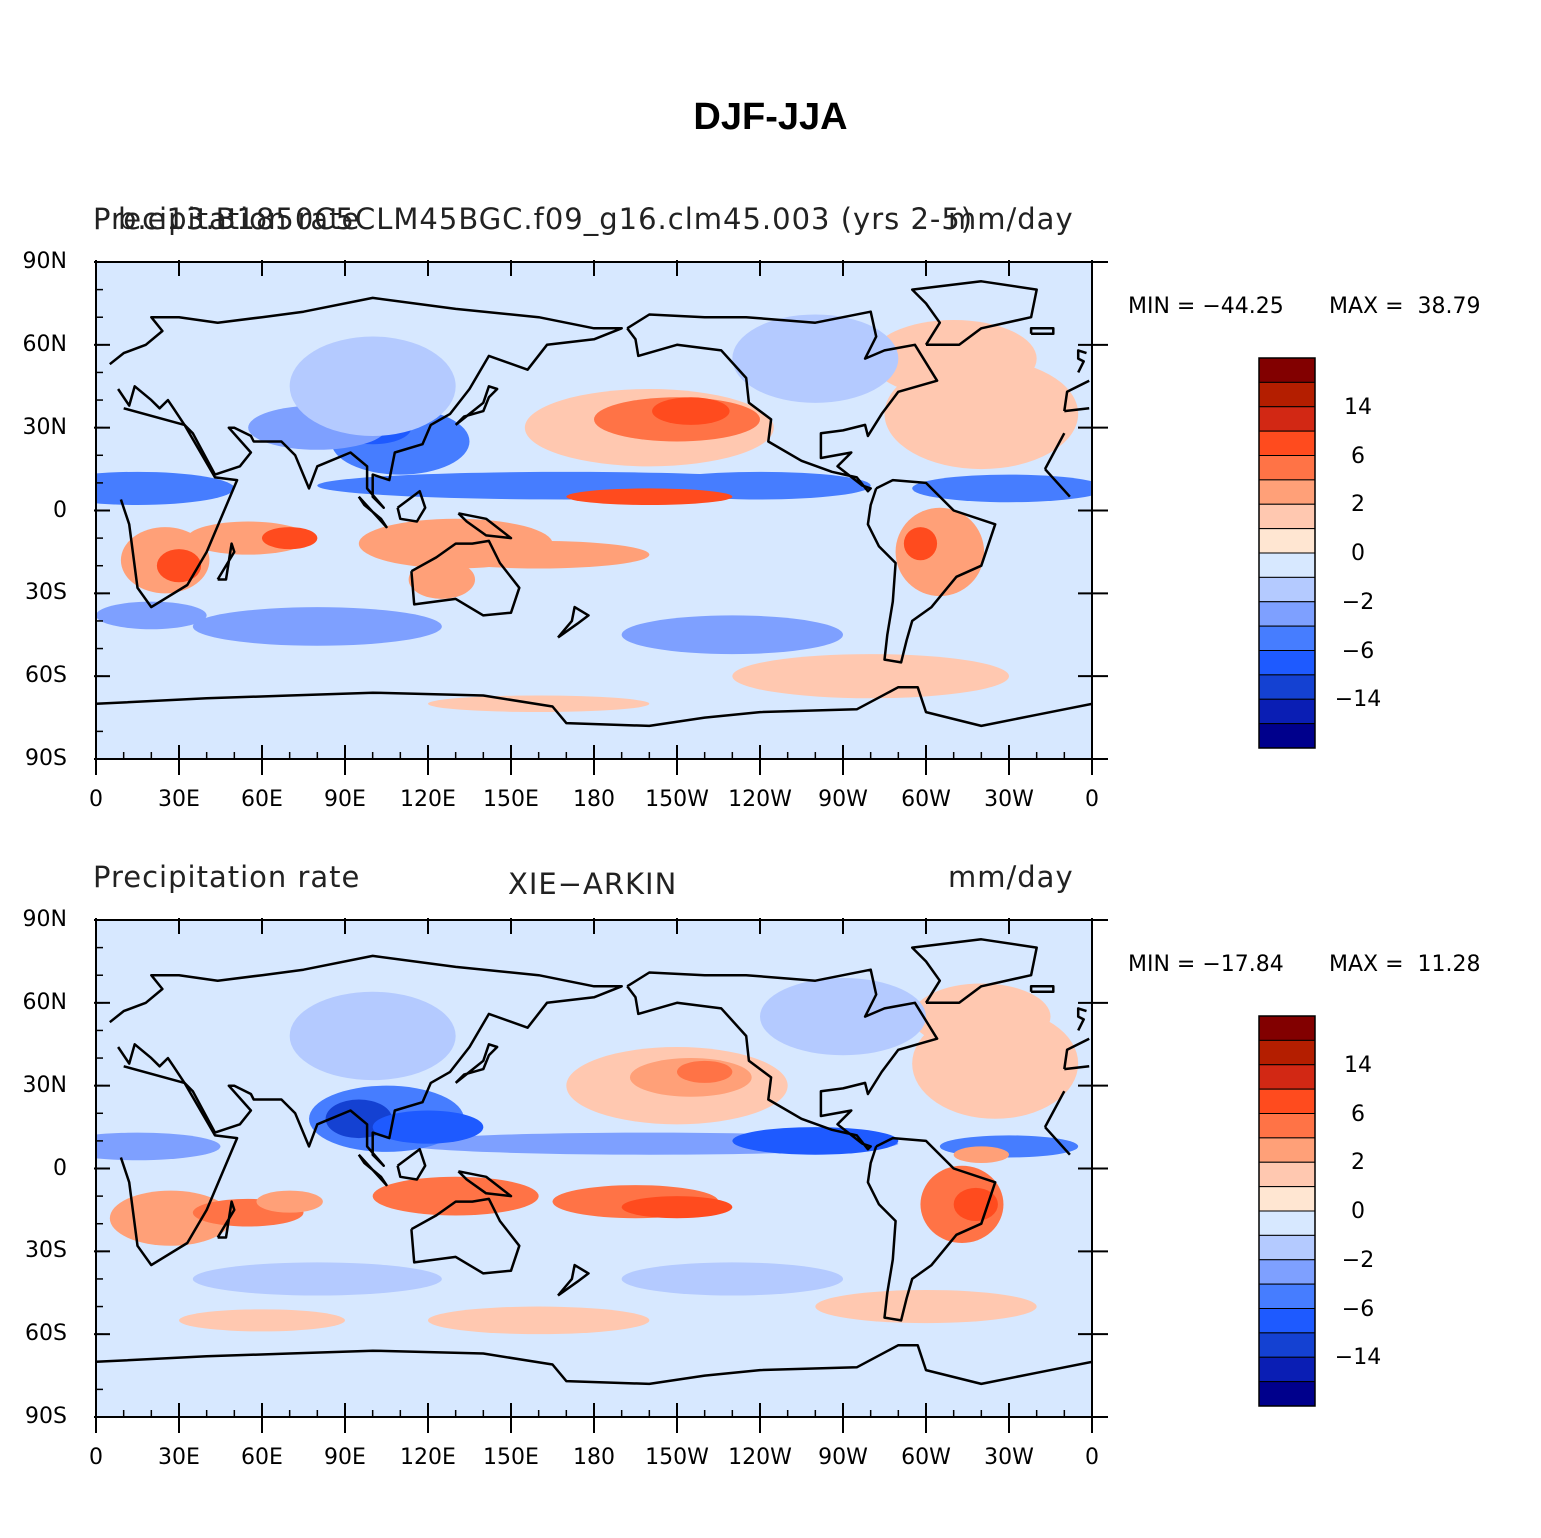 The width and height of the screenshot is (1541, 1538). I want to click on panel-left-title: Precipitation rate, so click(227, 219).